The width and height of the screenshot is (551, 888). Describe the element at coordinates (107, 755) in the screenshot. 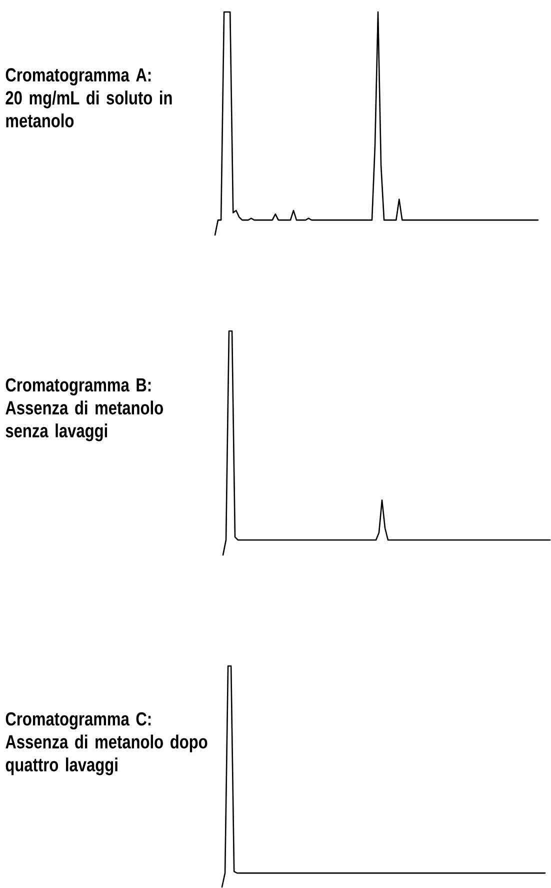

I see `text: Assenza di metanolo dopo quattro lavaggi` at that location.